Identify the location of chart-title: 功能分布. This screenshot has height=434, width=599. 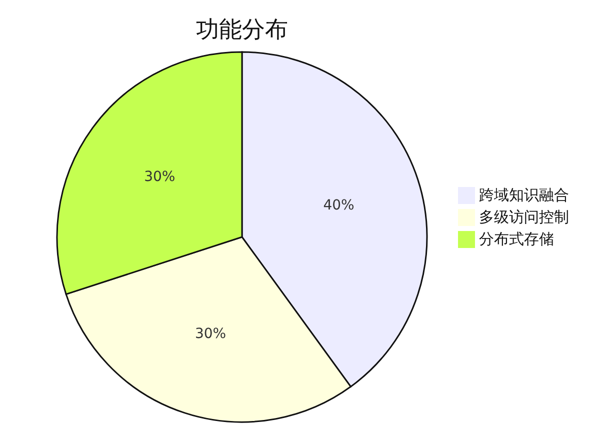
(242, 30).